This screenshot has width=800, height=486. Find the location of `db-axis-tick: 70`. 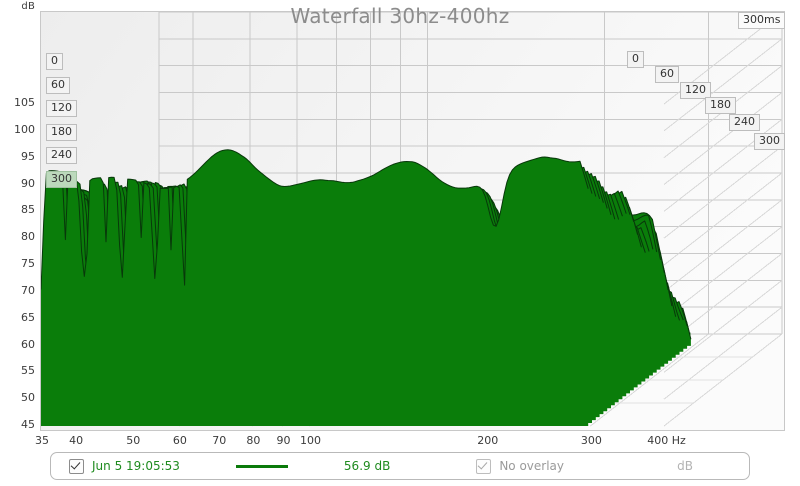

db-axis-tick: 70 is located at coordinates (28, 290).